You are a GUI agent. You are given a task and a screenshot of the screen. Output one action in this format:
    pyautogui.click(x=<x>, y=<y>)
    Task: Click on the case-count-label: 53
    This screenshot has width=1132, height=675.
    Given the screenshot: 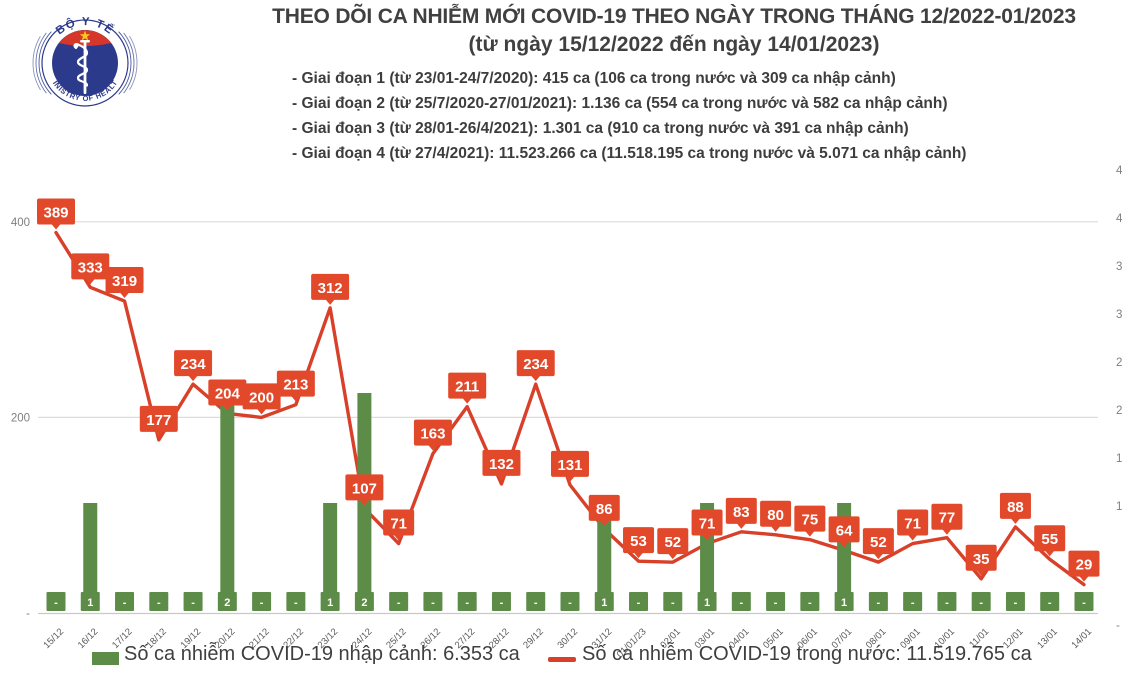 What is the action you would take?
    pyautogui.click(x=638, y=541)
    